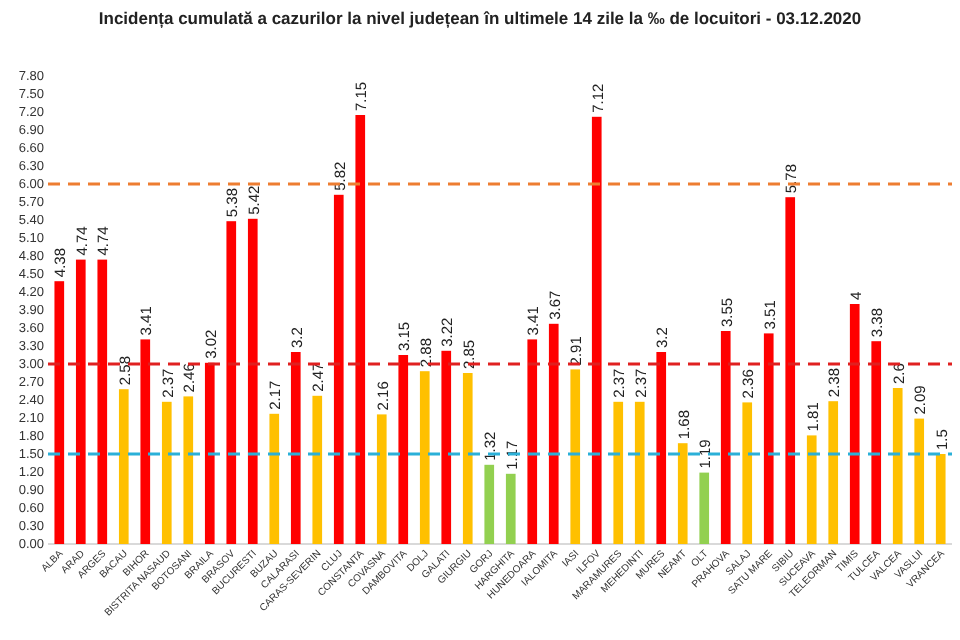  I want to click on chart-title: Incidența cumulată a cazurilor la nivel județean în ultimele 14 zile la ‰ de locuitori - 03.12.2020, so click(480, 18).